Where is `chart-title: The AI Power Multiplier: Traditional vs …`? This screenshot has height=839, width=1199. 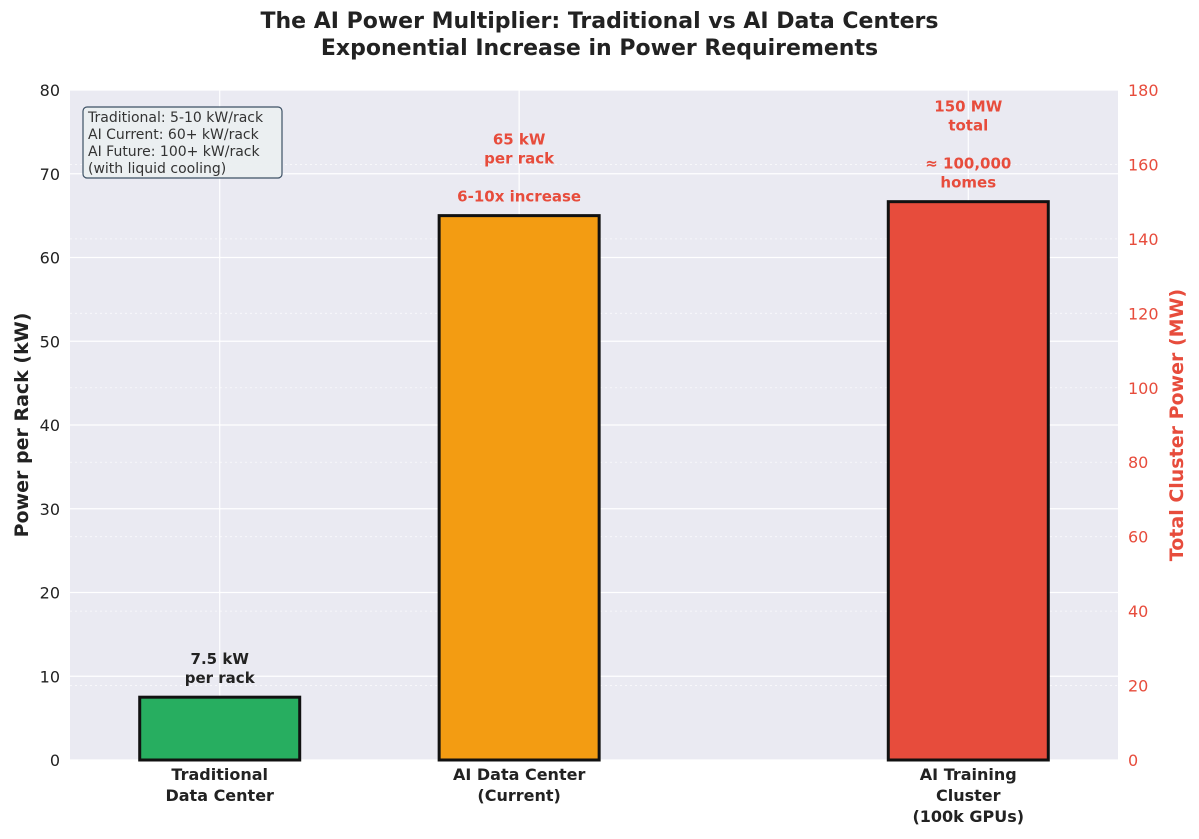
chart-title: The AI Power Multiplier: Traditional vs … is located at coordinates (599, 21).